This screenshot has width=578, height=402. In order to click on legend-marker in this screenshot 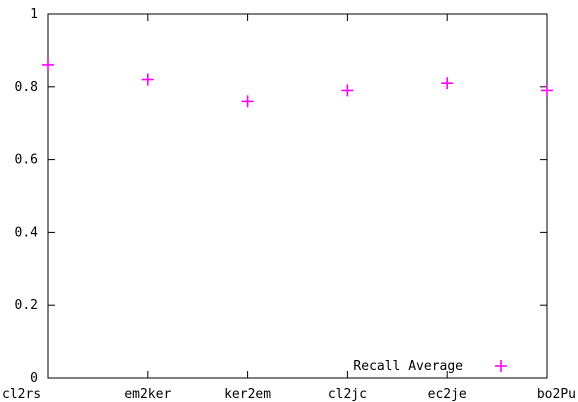, I will do `click(501, 366)`.